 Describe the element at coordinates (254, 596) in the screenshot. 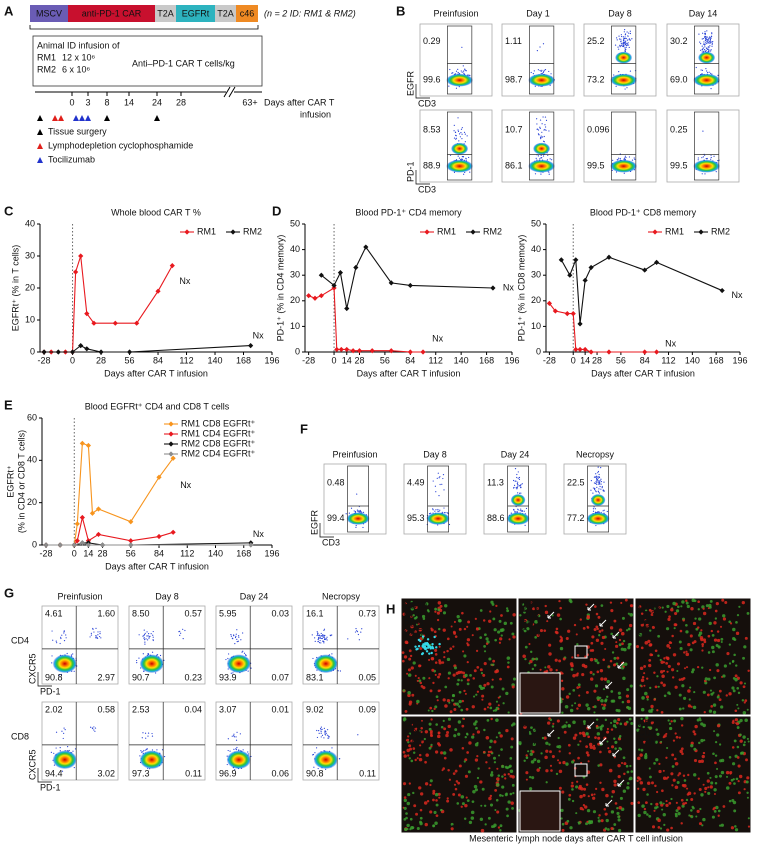

I see `column-title: Day 24` at that location.